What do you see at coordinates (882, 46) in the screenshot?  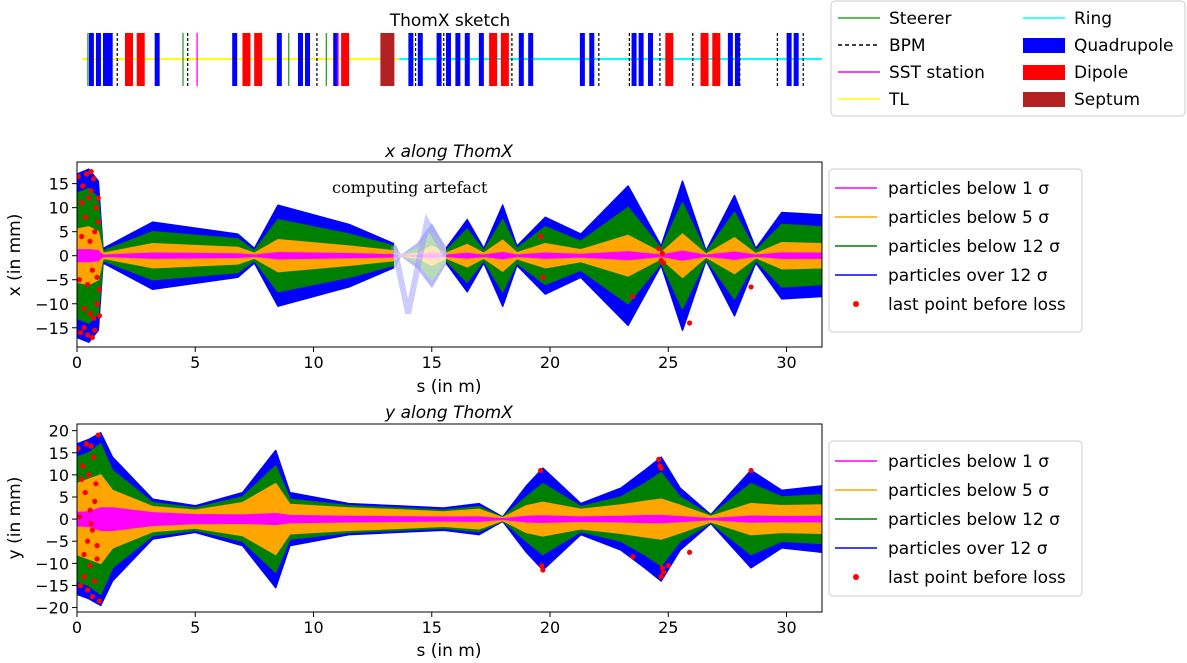 I see `sketch-legend-item: BPM` at bounding box center [882, 46].